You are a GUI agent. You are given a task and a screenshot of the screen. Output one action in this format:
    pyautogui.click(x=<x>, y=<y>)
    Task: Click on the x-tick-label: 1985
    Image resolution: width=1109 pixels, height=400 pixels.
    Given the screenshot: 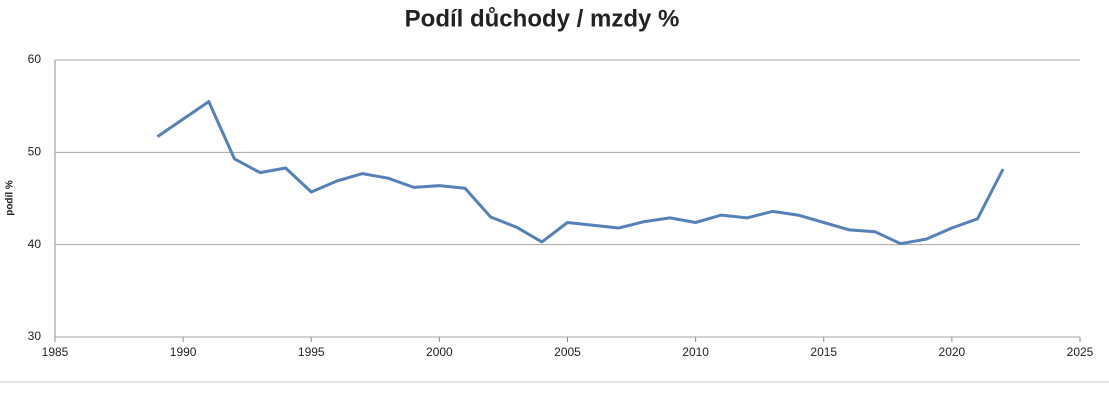 What is the action you would take?
    pyautogui.click(x=55, y=352)
    